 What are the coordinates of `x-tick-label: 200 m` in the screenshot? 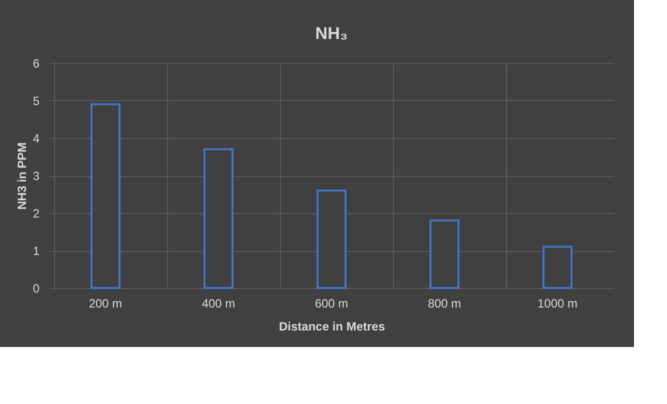 It's located at (105, 303).